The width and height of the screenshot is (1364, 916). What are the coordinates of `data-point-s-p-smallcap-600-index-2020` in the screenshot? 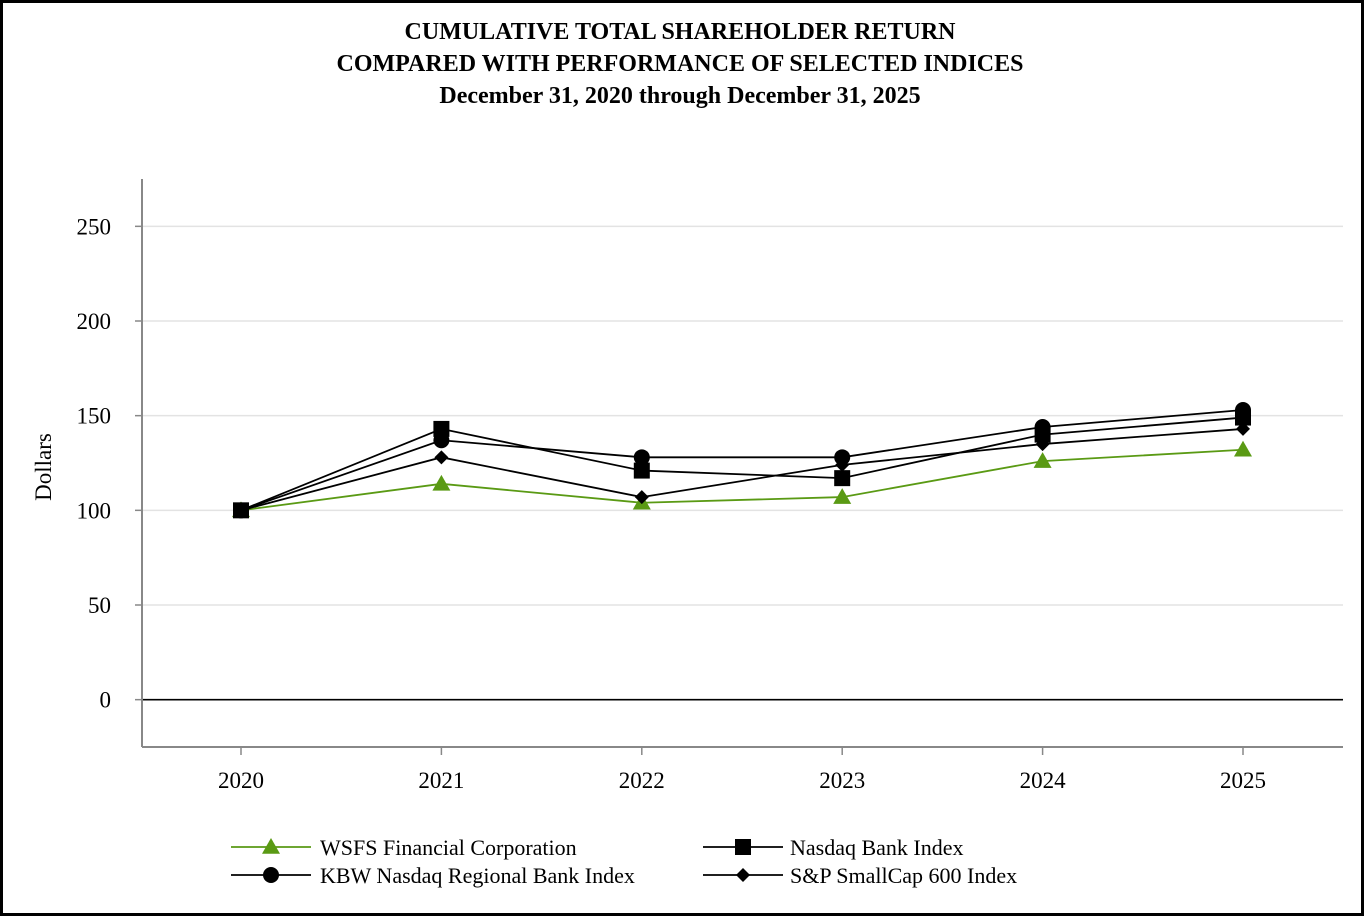 It's located at (241, 510).